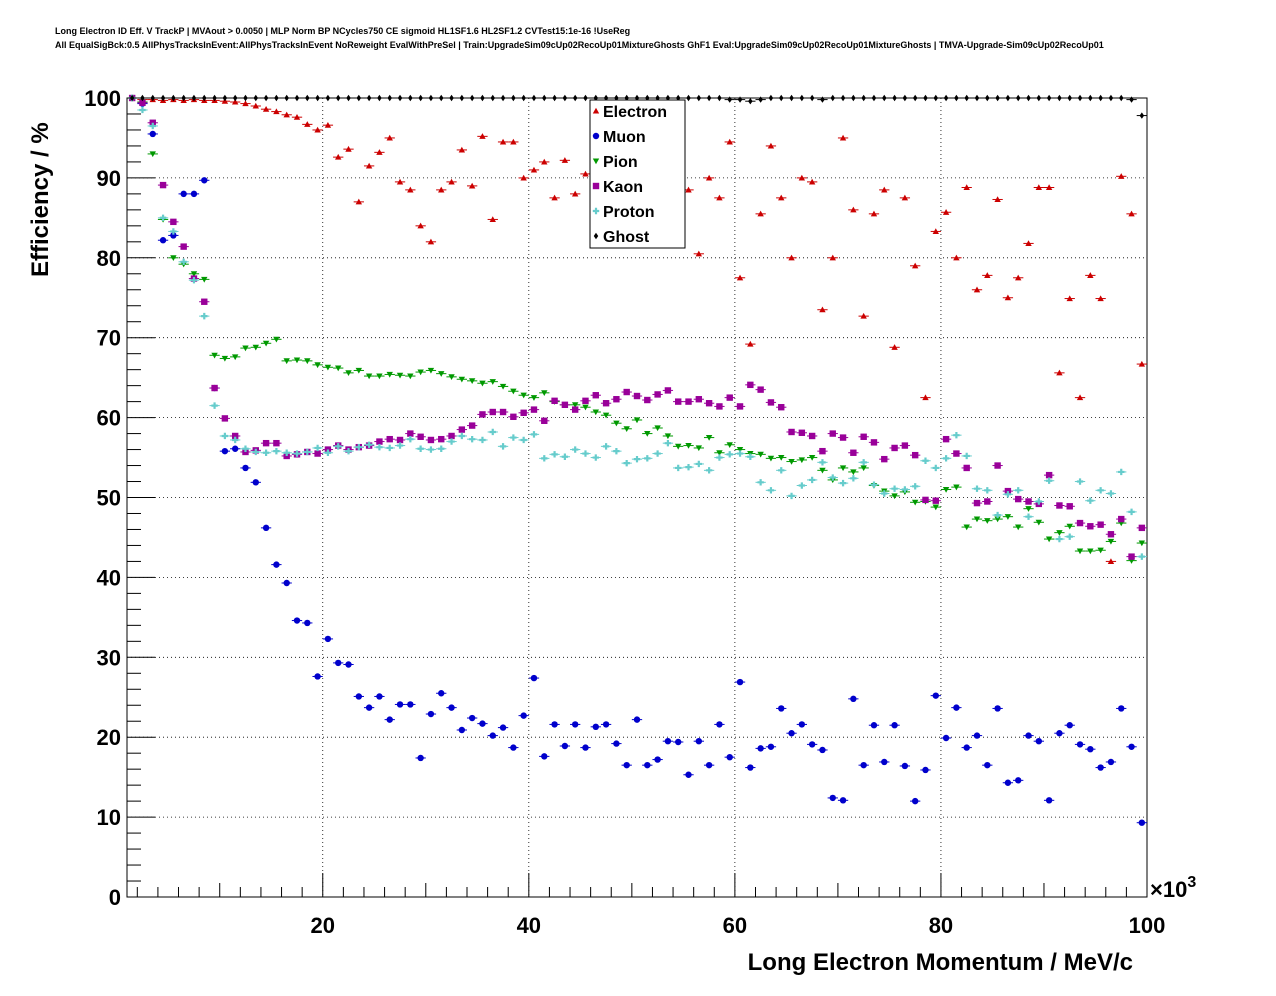  Describe the element at coordinates (623, 187) in the screenshot. I see `legend-label-kaon: Kaon` at that location.